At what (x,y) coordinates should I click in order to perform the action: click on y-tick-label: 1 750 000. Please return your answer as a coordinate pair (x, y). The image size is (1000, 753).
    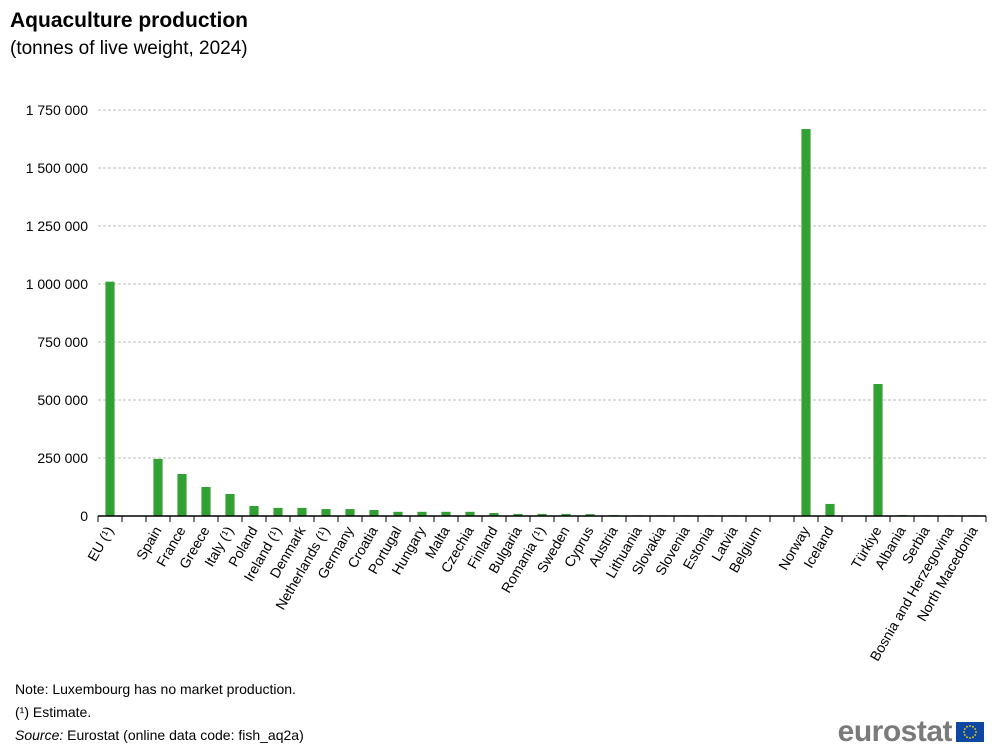
    Looking at the image, I should click on (57, 110).